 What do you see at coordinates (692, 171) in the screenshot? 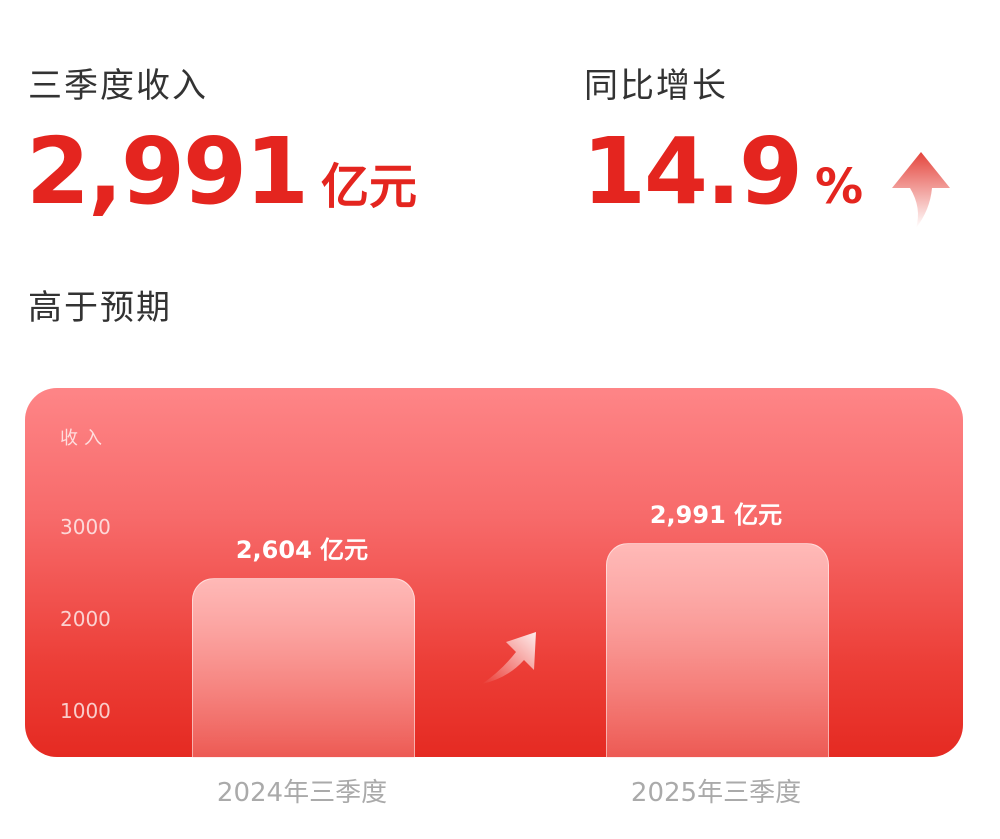
I see `growth-number: 14.9` at bounding box center [692, 171].